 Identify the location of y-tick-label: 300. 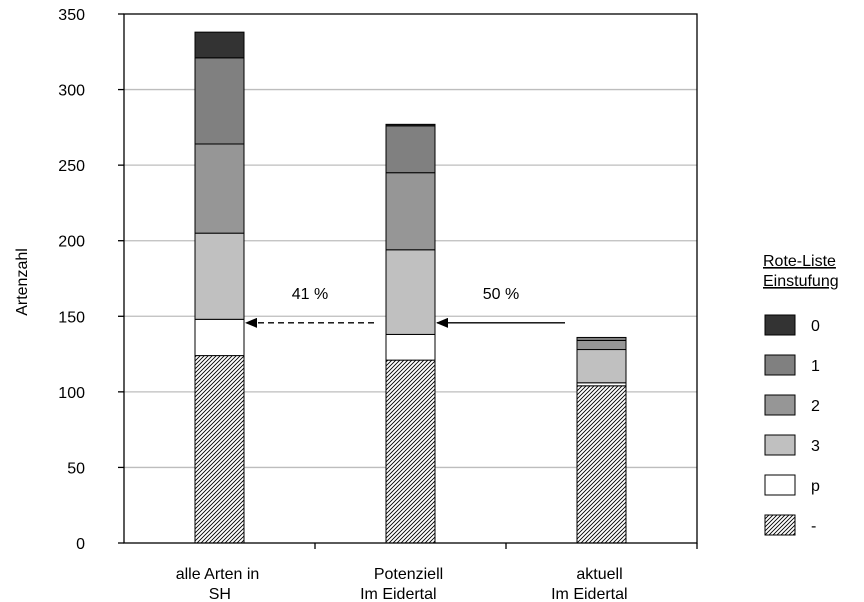
(71, 91).